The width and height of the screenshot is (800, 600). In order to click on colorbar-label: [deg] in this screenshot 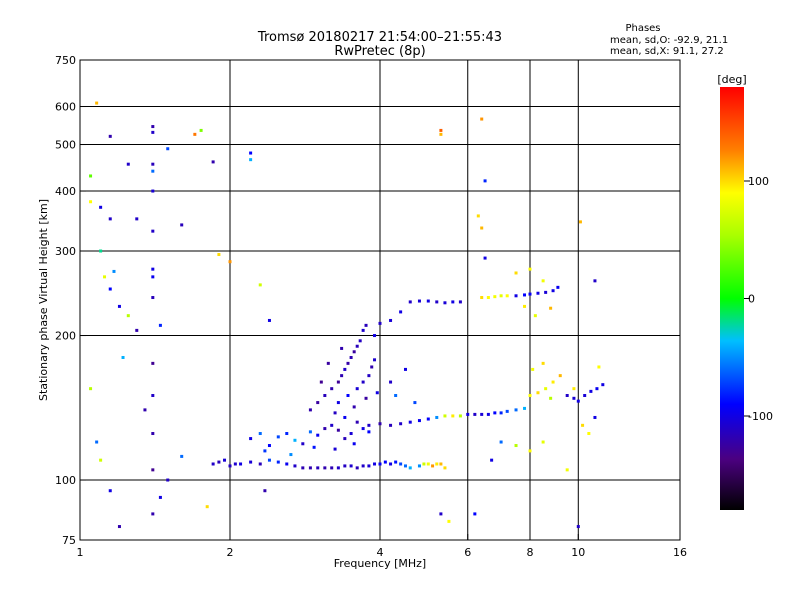, I will do `click(731, 79)`.